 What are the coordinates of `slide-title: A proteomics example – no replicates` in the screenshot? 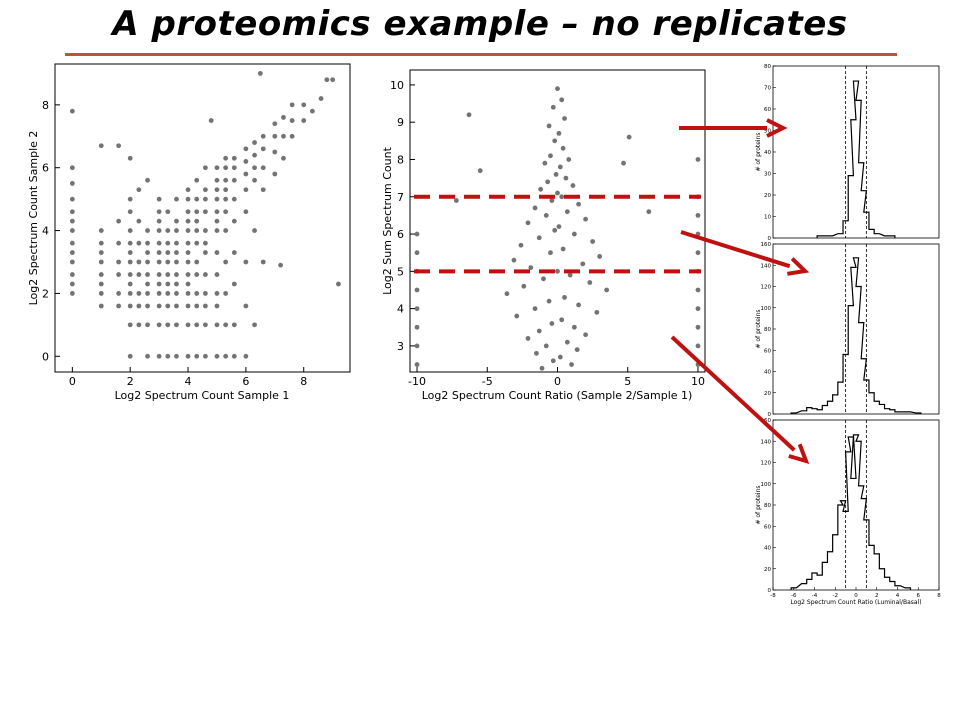 It's located at (480, 24).